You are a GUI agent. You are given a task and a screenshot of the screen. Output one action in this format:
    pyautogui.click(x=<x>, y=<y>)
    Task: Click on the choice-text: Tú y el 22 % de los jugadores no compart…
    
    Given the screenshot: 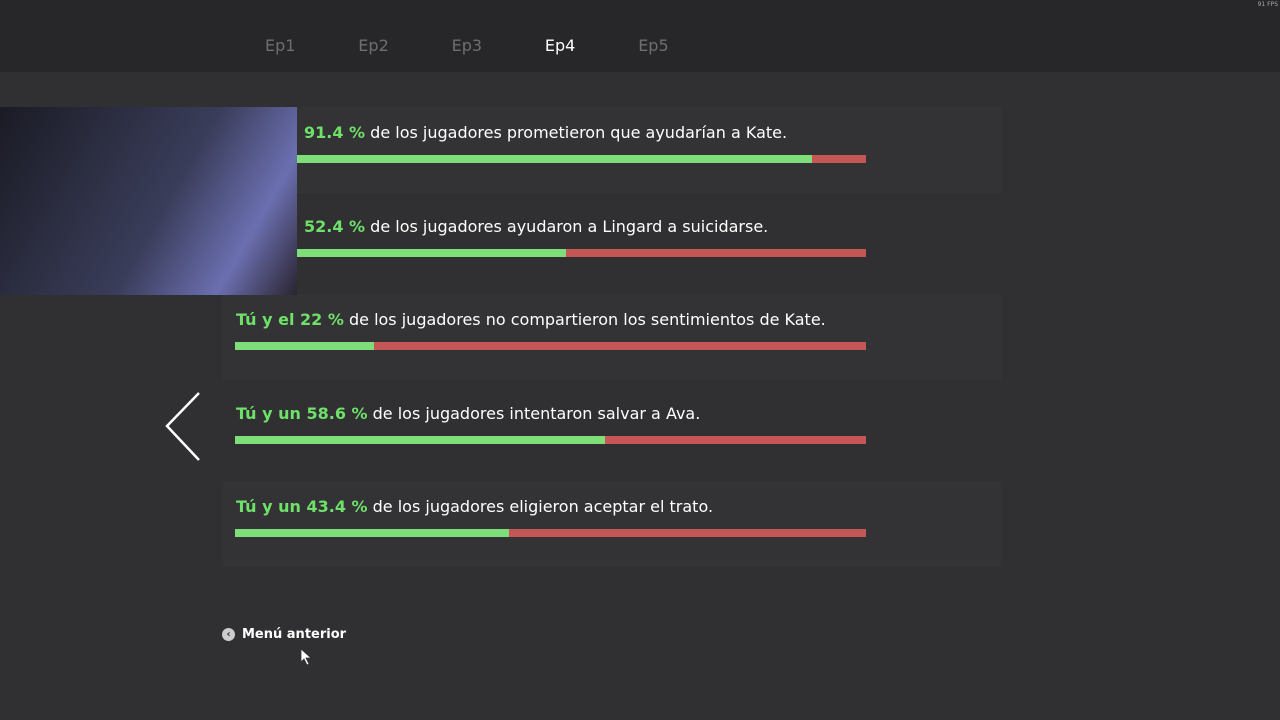 What is the action you would take?
    pyautogui.click(x=531, y=319)
    